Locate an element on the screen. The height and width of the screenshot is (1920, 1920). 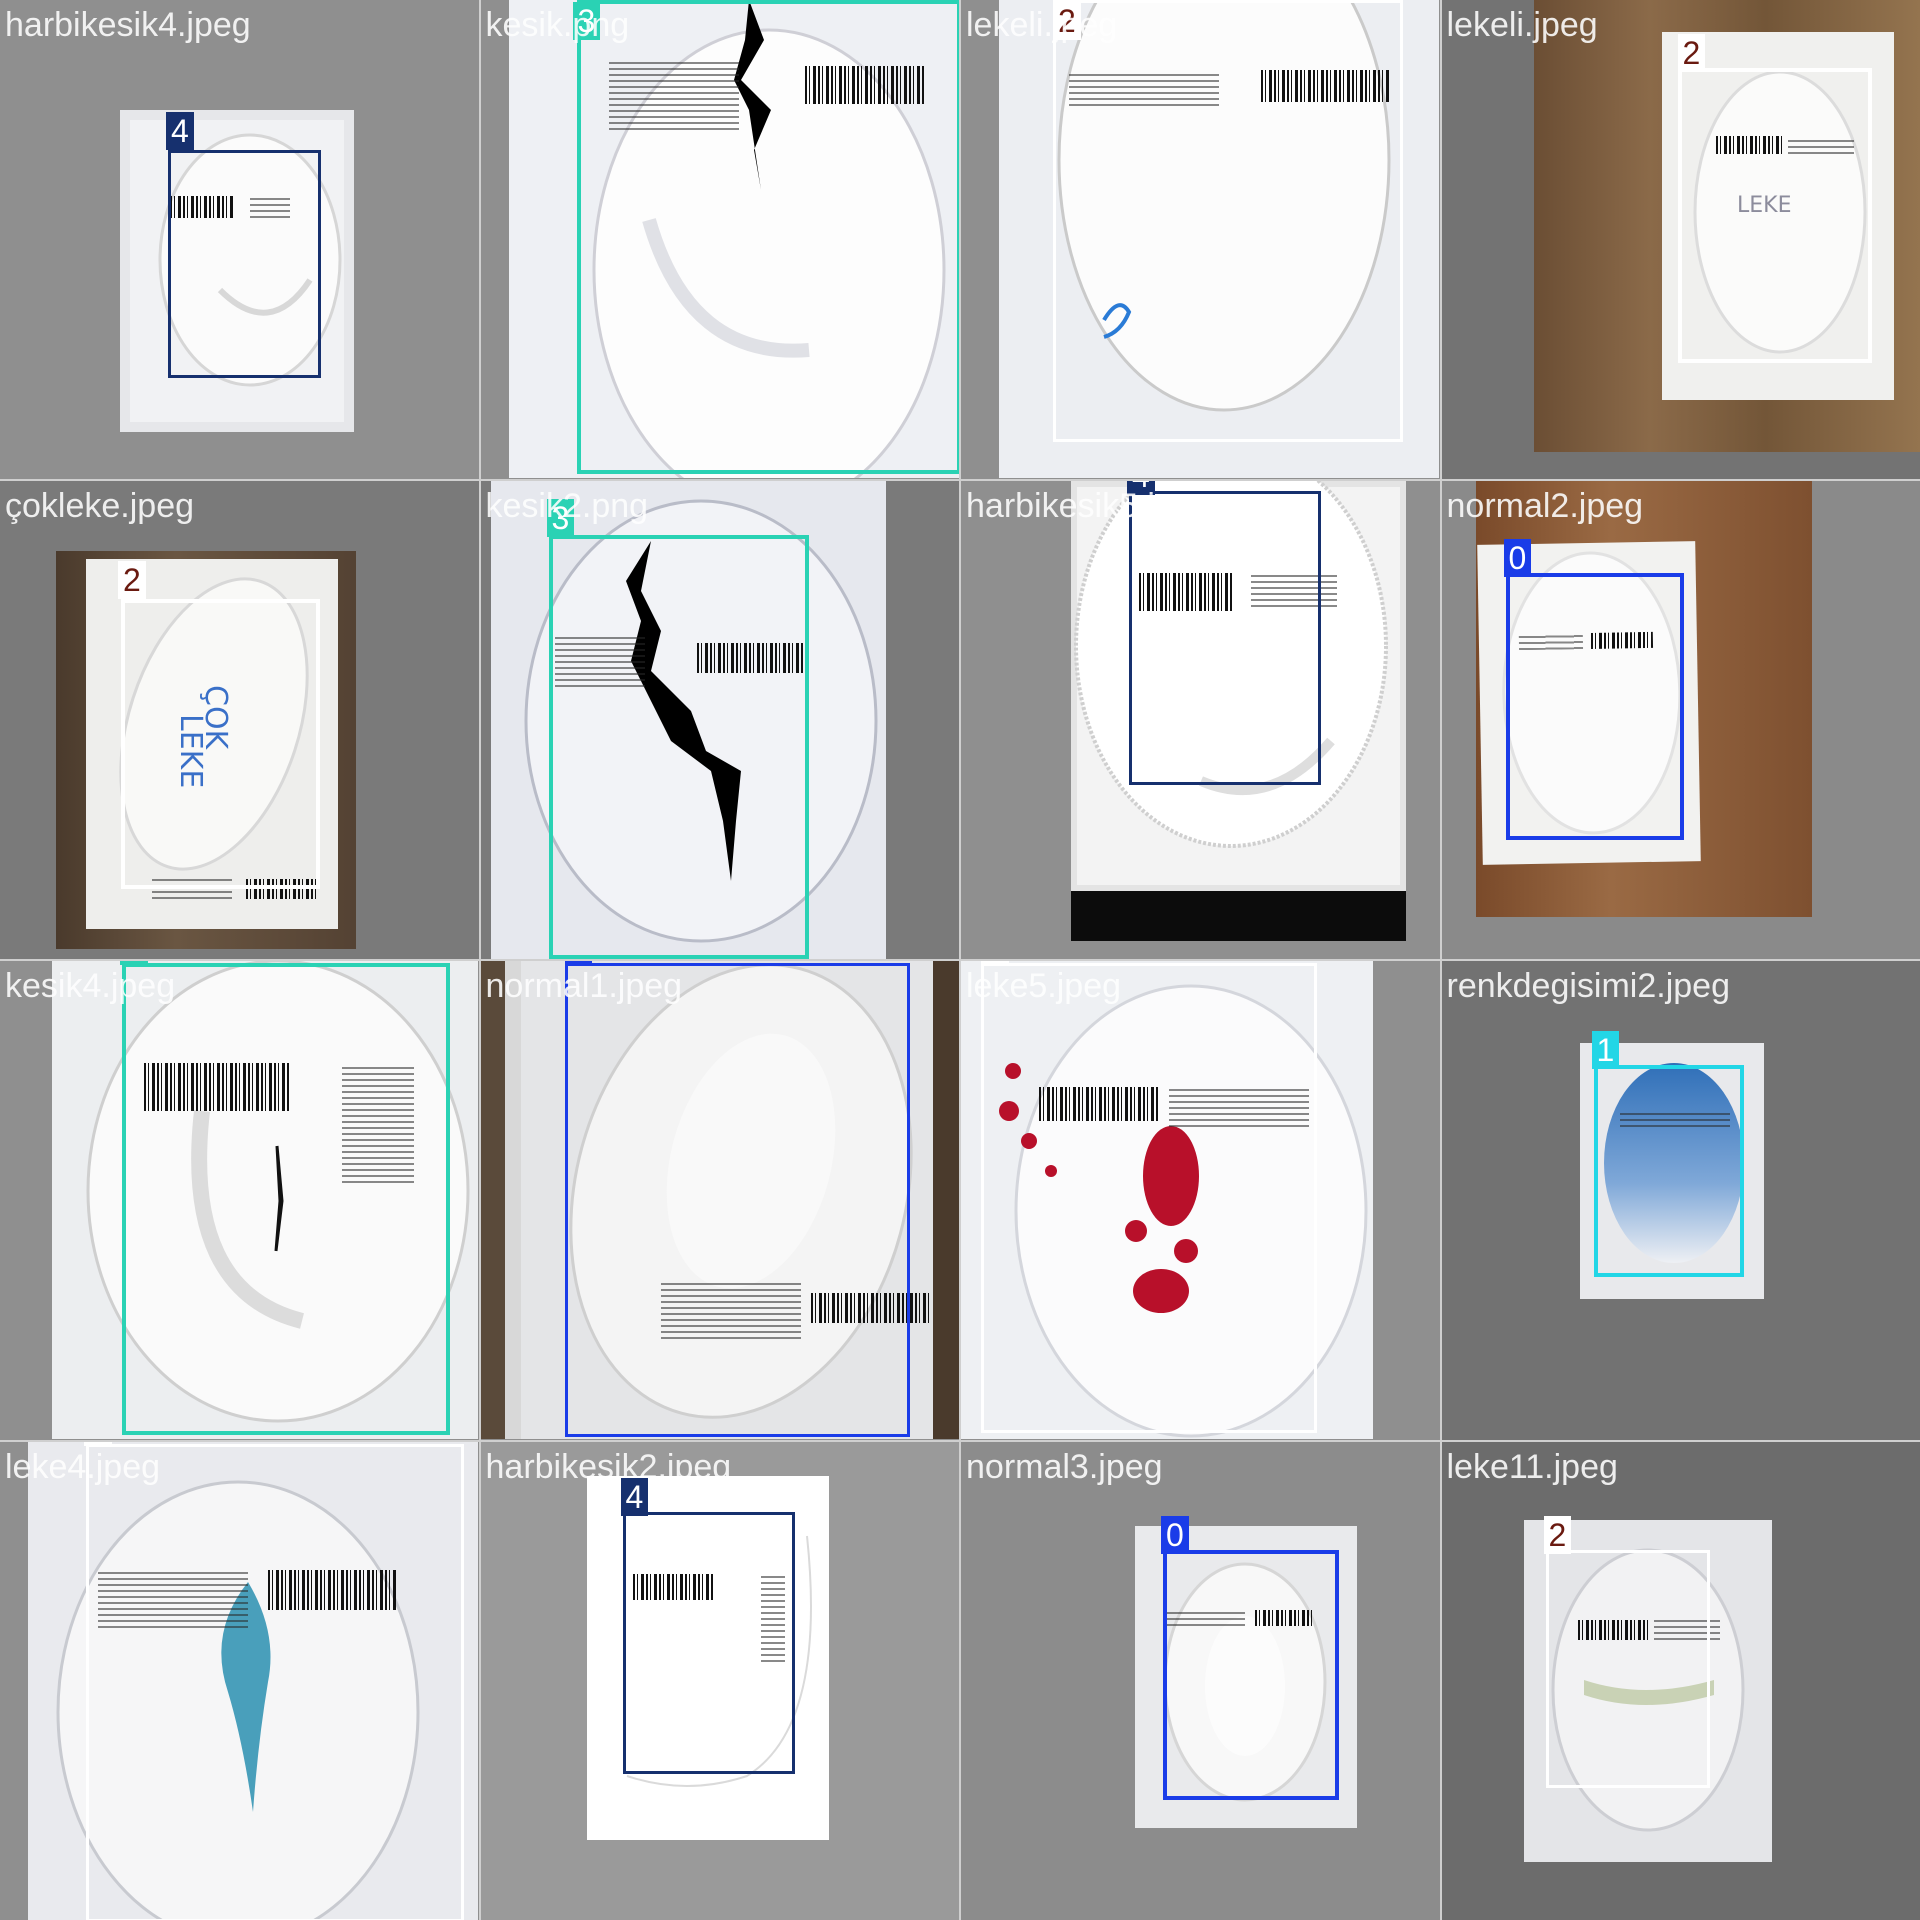
tile-normal1: 0 normal1.jpeg is located at coordinates (719, 1200).